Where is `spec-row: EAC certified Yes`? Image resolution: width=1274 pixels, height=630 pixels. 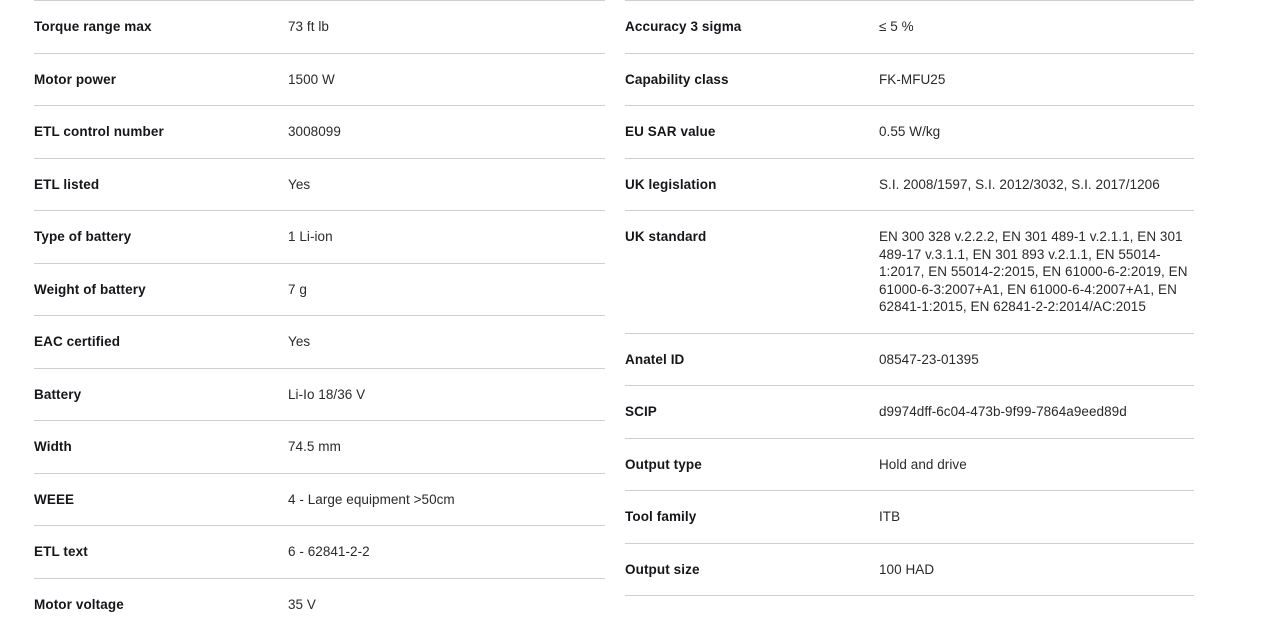
spec-row: EAC certified Yes is located at coordinates (319, 341).